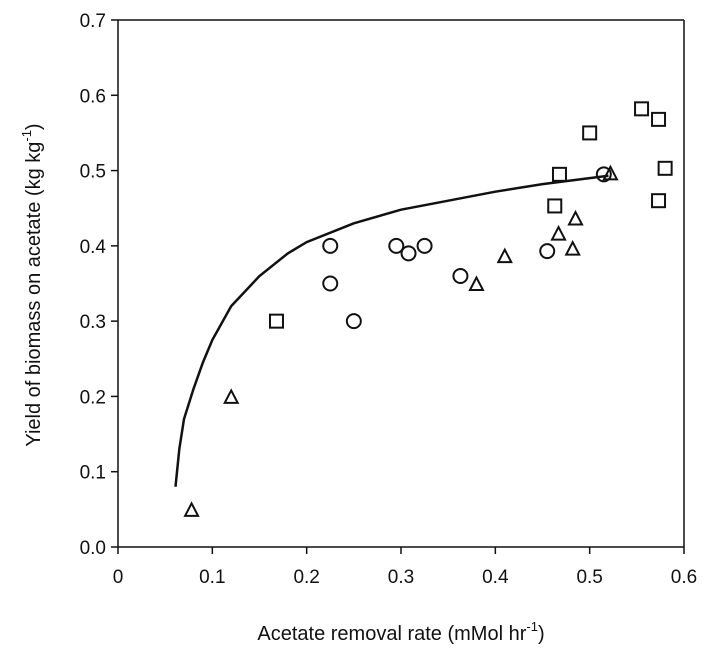 The height and width of the screenshot is (657, 706). Describe the element at coordinates (93, 397) in the screenshot. I see `y-tick-label: 0.2` at that location.